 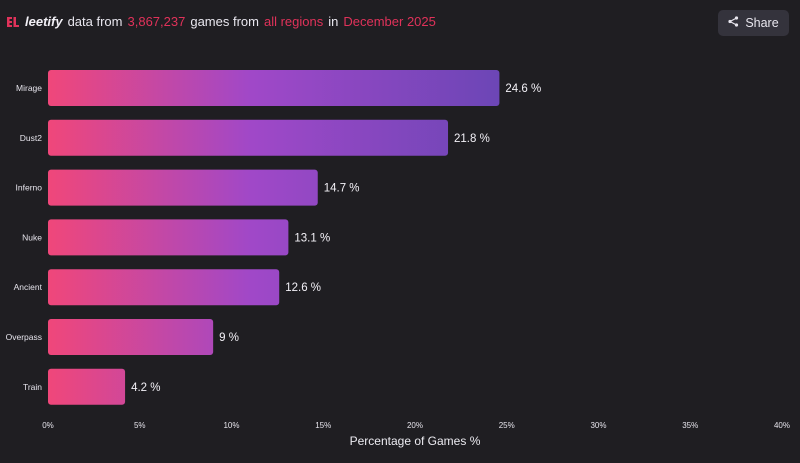 I want to click on x-tick-label: 35%, so click(x=690, y=425).